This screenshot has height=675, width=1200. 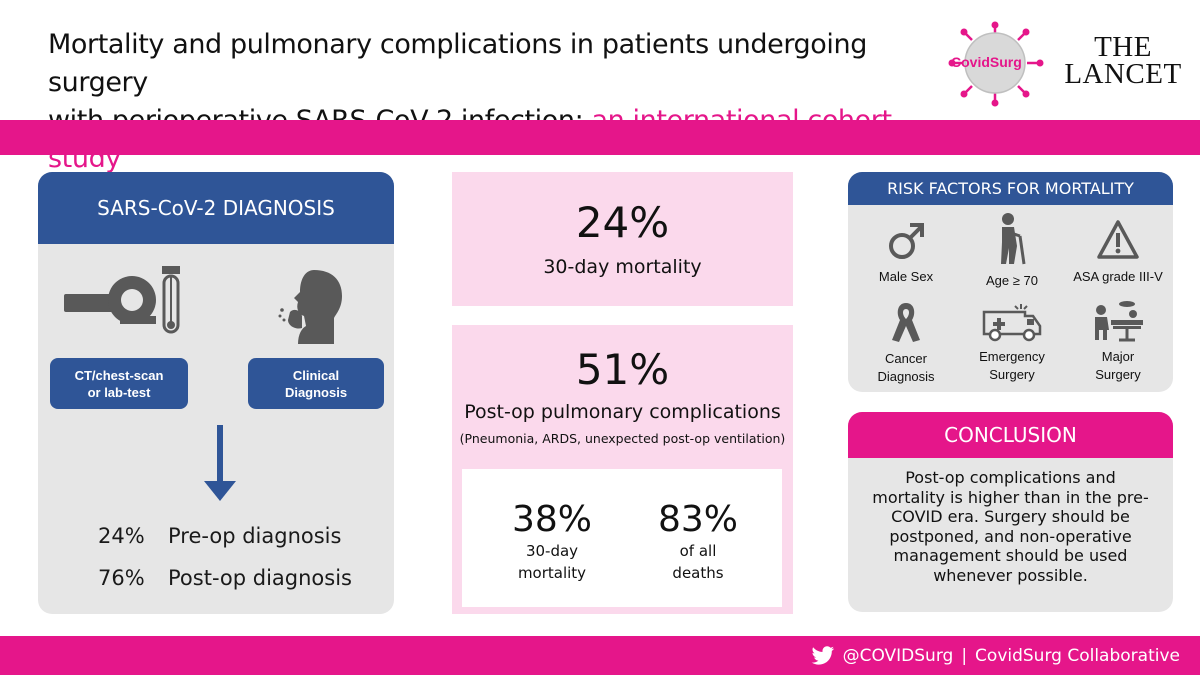 What do you see at coordinates (310, 307) in the screenshot?
I see `coughing-person-icon` at bounding box center [310, 307].